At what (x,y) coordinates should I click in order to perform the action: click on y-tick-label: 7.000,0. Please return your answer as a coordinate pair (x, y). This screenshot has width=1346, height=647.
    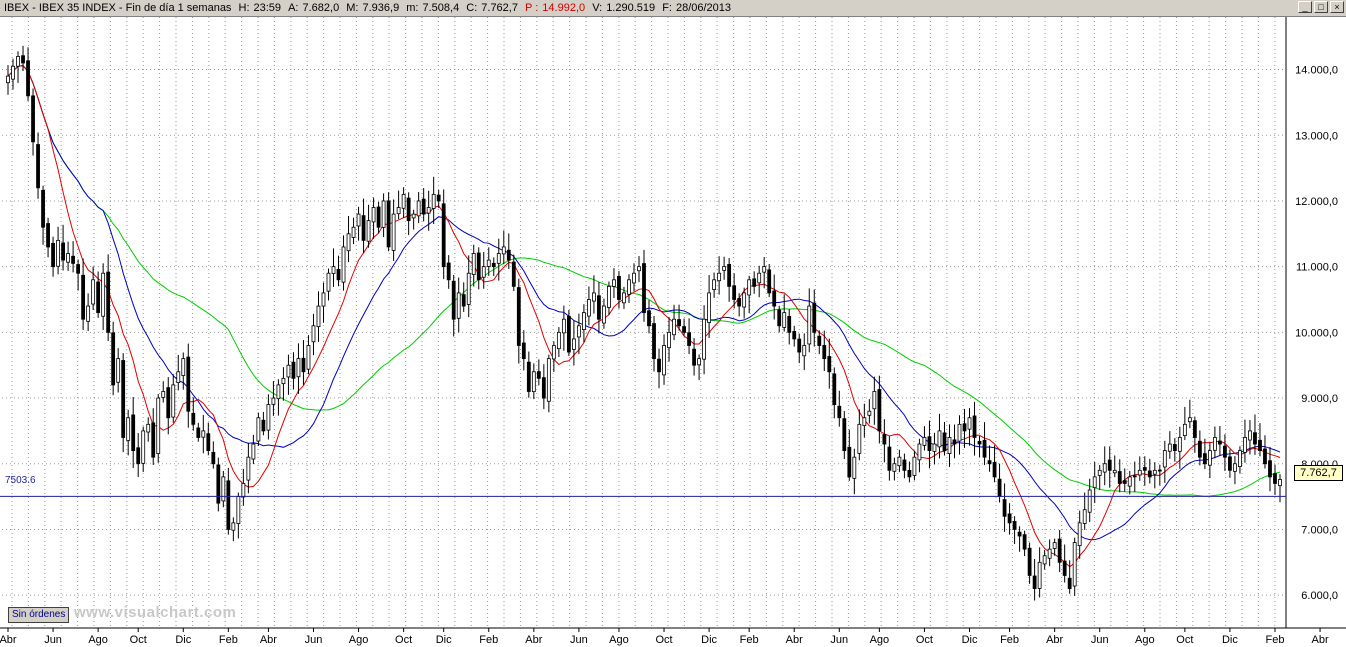
    Looking at the image, I should click on (1319, 530).